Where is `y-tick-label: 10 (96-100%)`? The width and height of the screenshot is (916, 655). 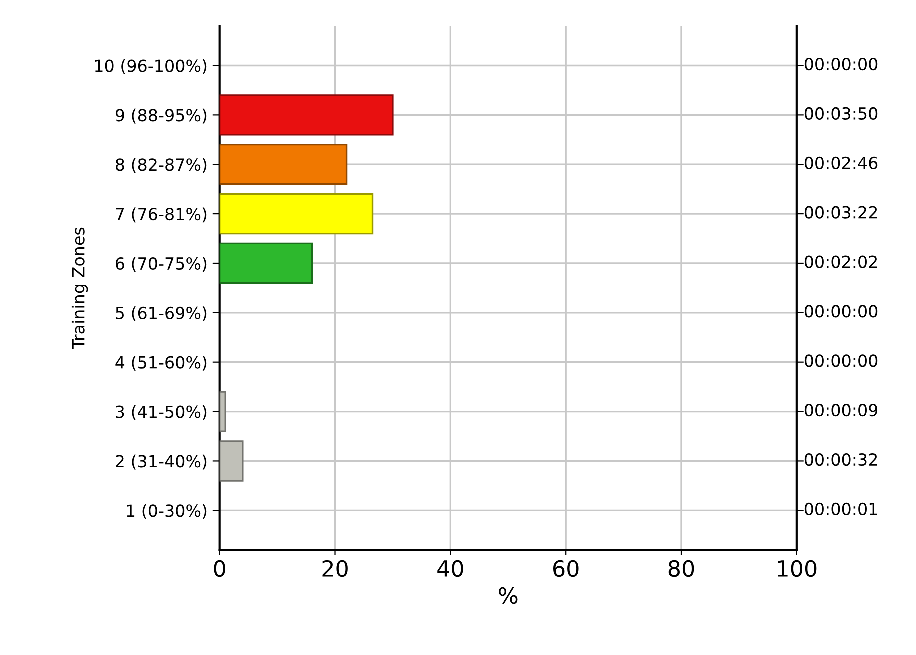
y-tick-label: 10 (96-100%) is located at coordinates (151, 66).